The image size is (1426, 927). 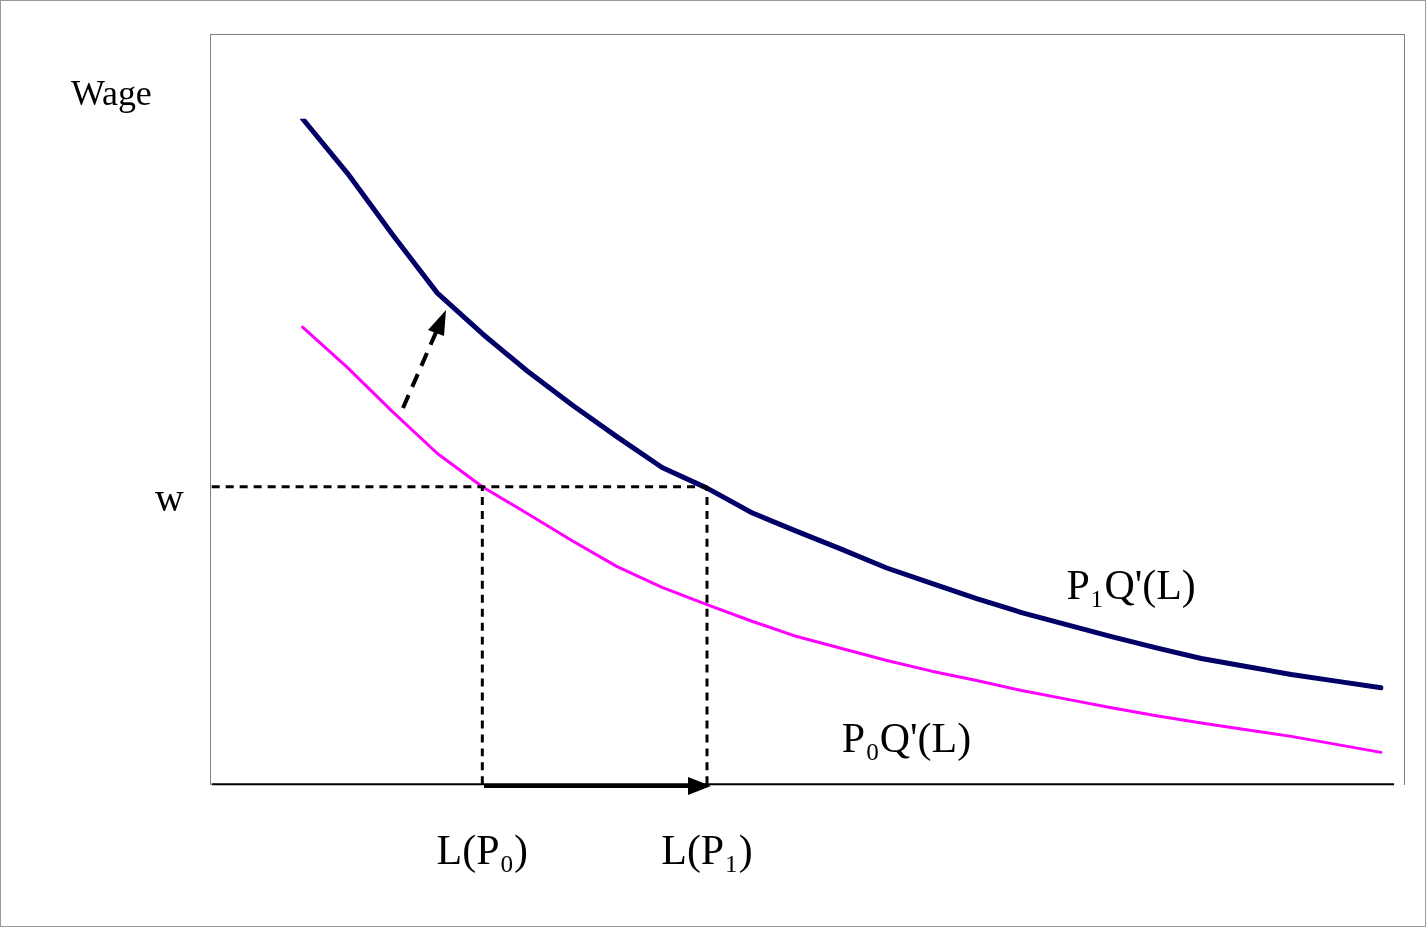 I want to click on series-label: P₀Q'(L), so click(x=906, y=739).